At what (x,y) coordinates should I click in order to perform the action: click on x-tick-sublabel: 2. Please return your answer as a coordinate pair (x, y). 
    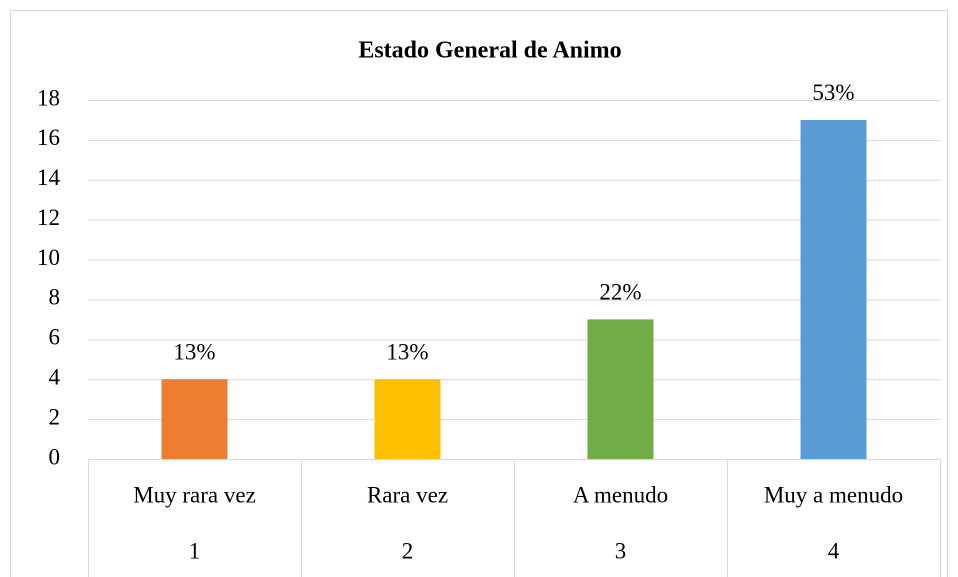
    Looking at the image, I should click on (408, 550).